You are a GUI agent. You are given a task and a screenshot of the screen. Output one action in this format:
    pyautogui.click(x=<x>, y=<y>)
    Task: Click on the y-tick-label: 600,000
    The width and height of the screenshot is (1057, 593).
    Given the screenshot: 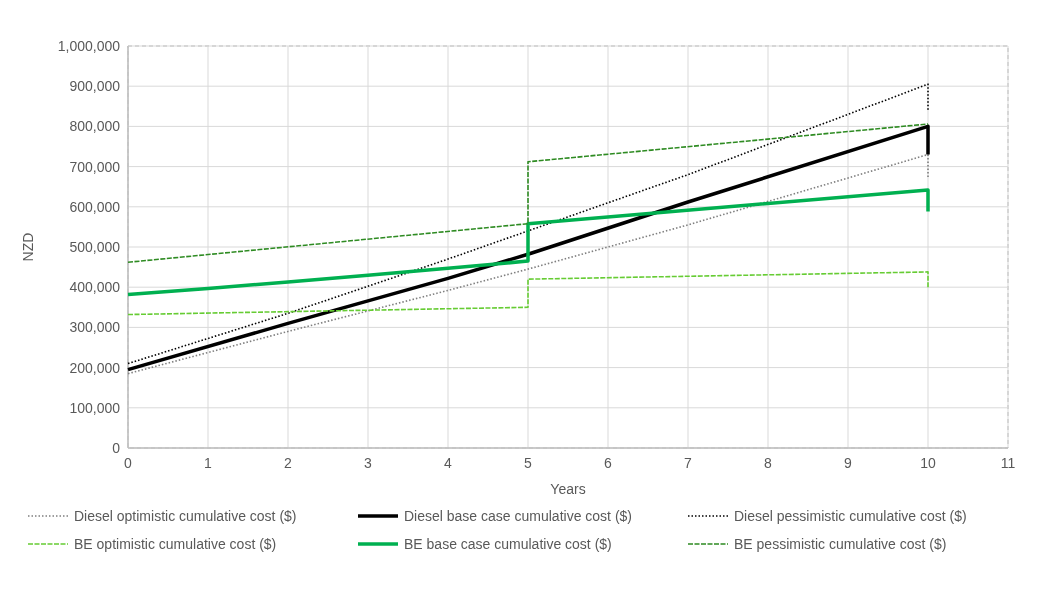 What is the action you would take?
    pyautogui.click(x=95, y=206)
    